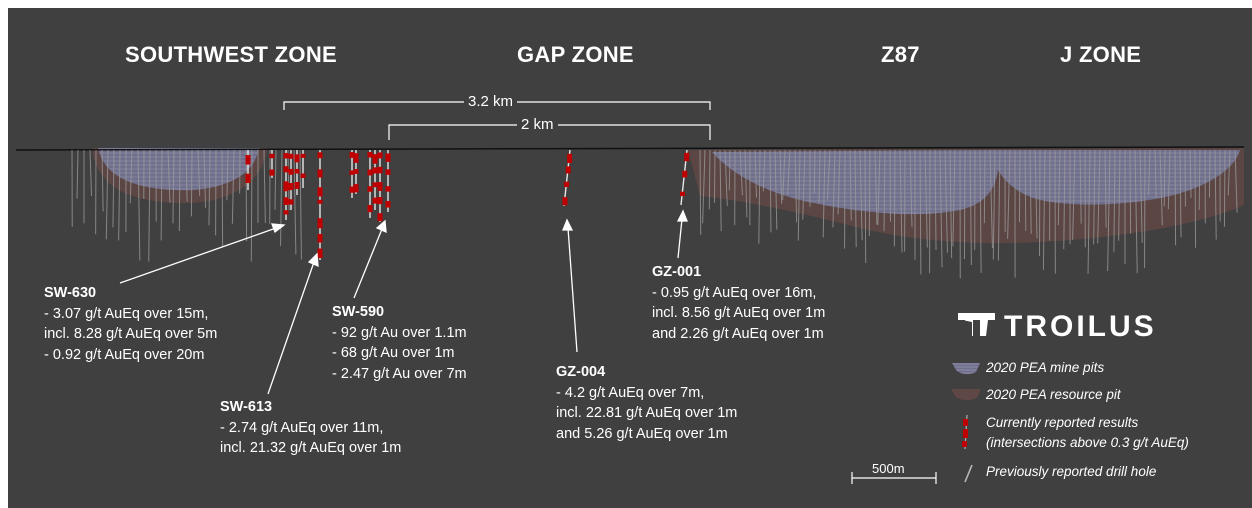 Image resolution: width=1252 pixels, height=508 pixels. What do you see at coordinates (131, 334) in the screenshot?
I see `result-line: incl. 8.28 g/t AuEq over 5m` at bounding box center [131, 334].